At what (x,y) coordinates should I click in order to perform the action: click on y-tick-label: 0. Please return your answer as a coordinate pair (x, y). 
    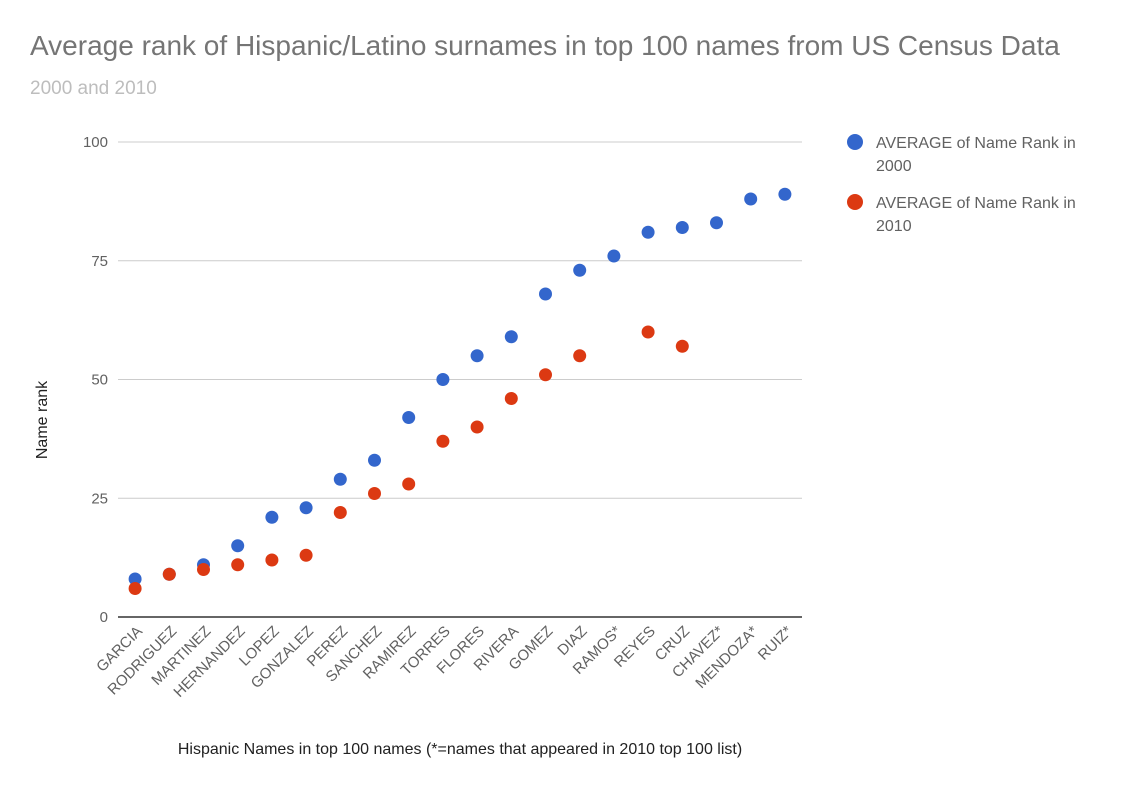
    Looking at the image, I should click on (104, 617).